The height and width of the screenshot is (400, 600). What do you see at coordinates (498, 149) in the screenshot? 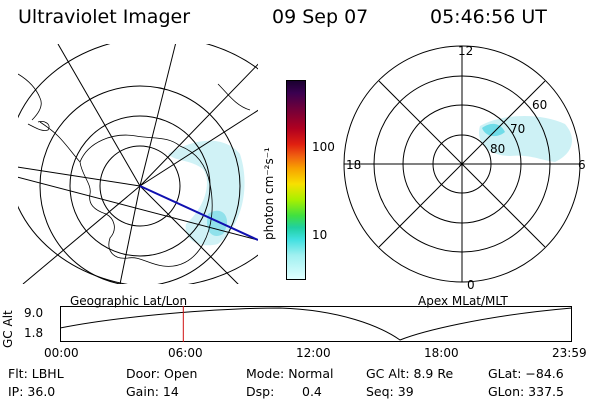
I see `mlat-label-80: 80` at bounding box center [498, 149].